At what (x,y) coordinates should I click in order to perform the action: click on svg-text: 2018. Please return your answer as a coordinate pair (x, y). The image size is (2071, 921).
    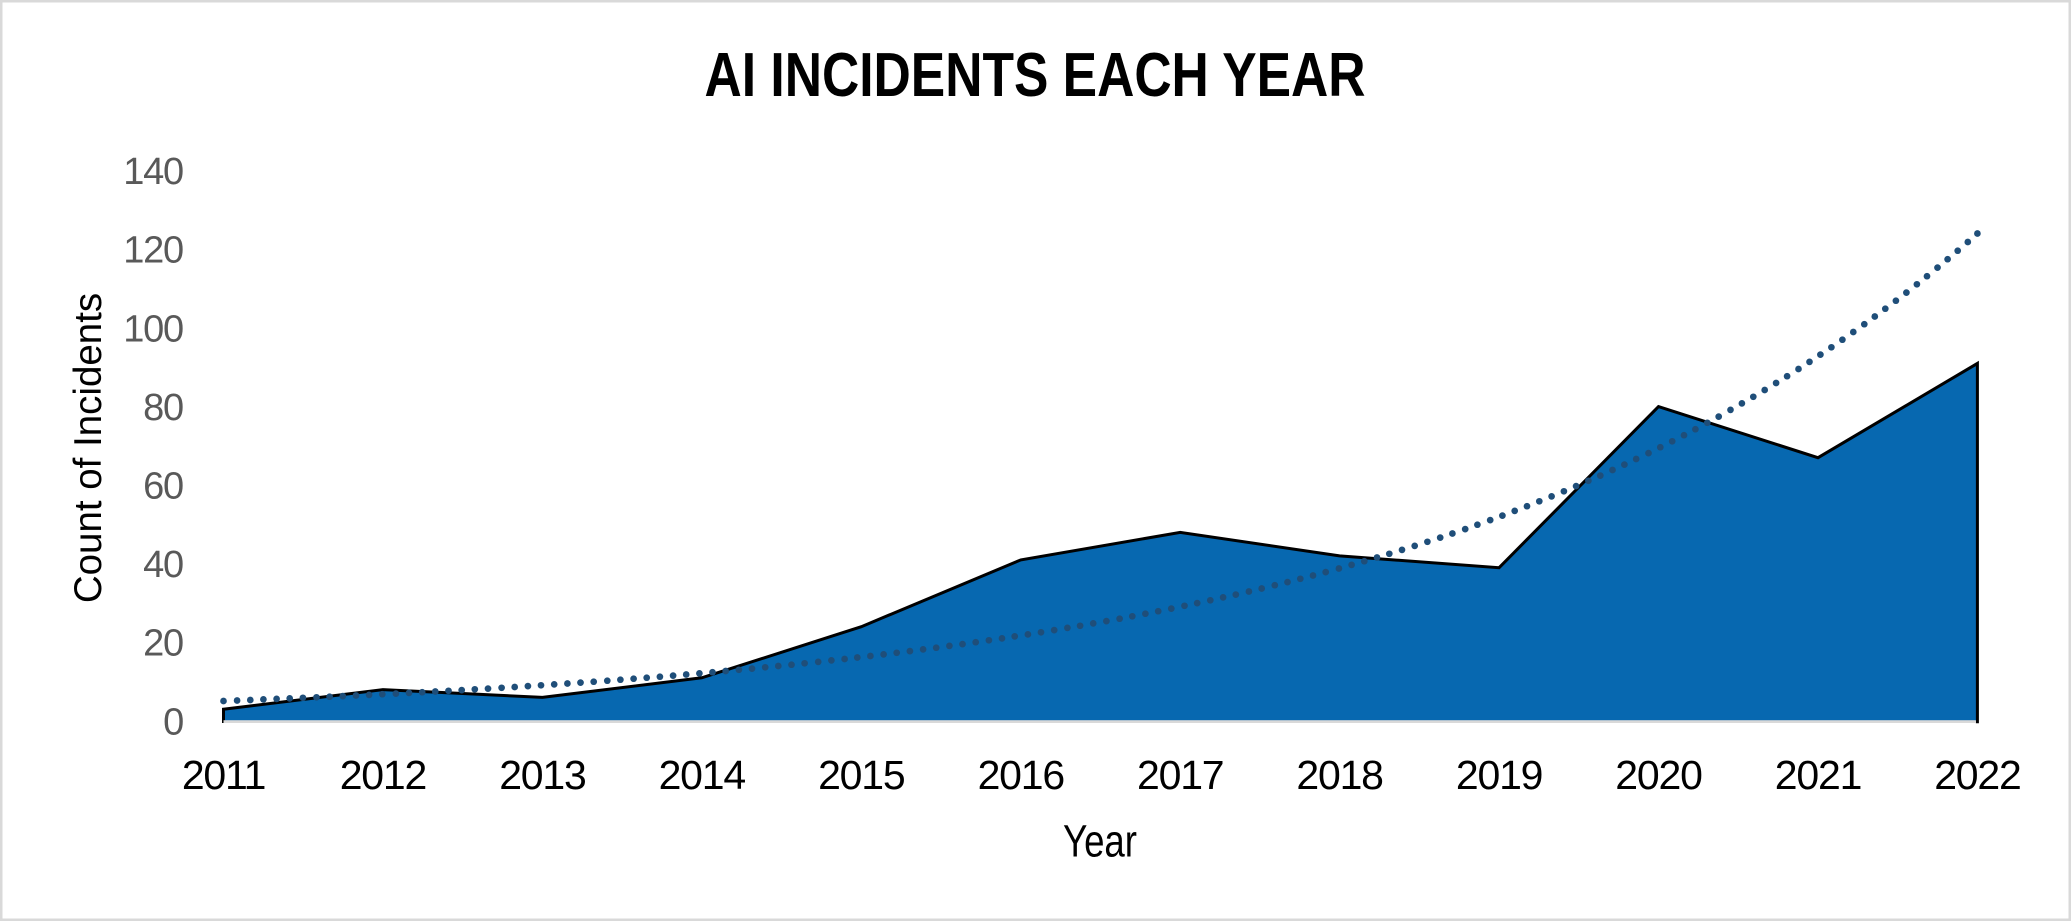
    Looking at the image, I should click on (1339, 775).